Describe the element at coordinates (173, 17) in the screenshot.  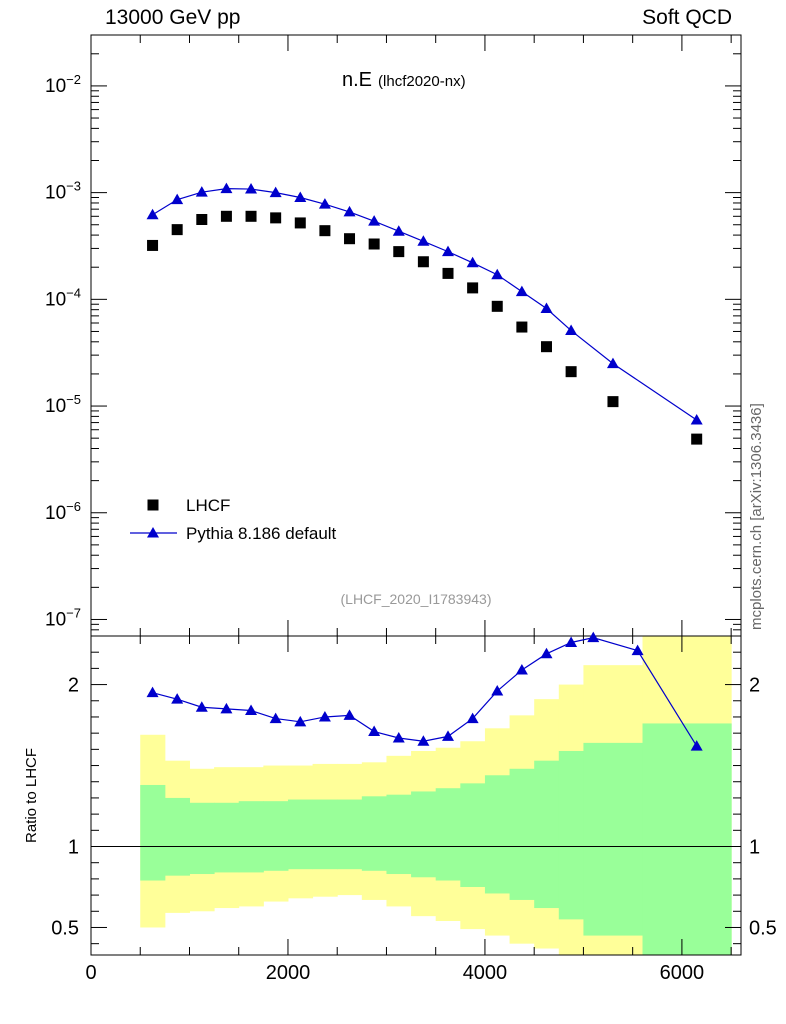
I see `header-energy-label: 13000 GeV pp` at that location.